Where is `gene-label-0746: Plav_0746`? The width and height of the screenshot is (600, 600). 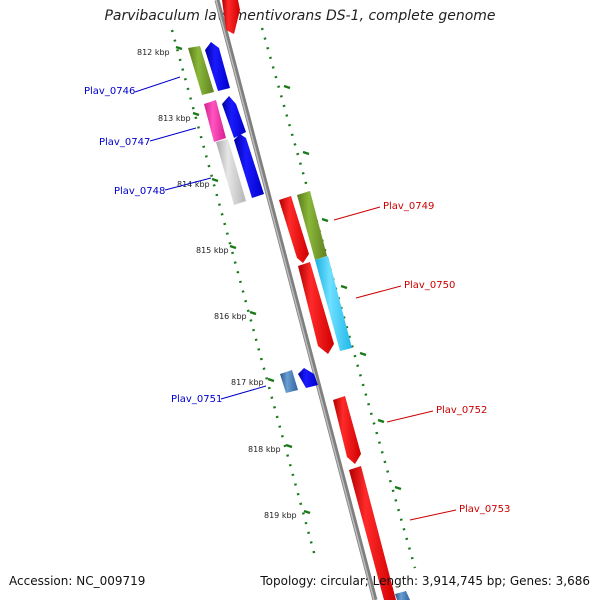 gene-label-0746: Plav_0746 is located at coordinates (109, 91).